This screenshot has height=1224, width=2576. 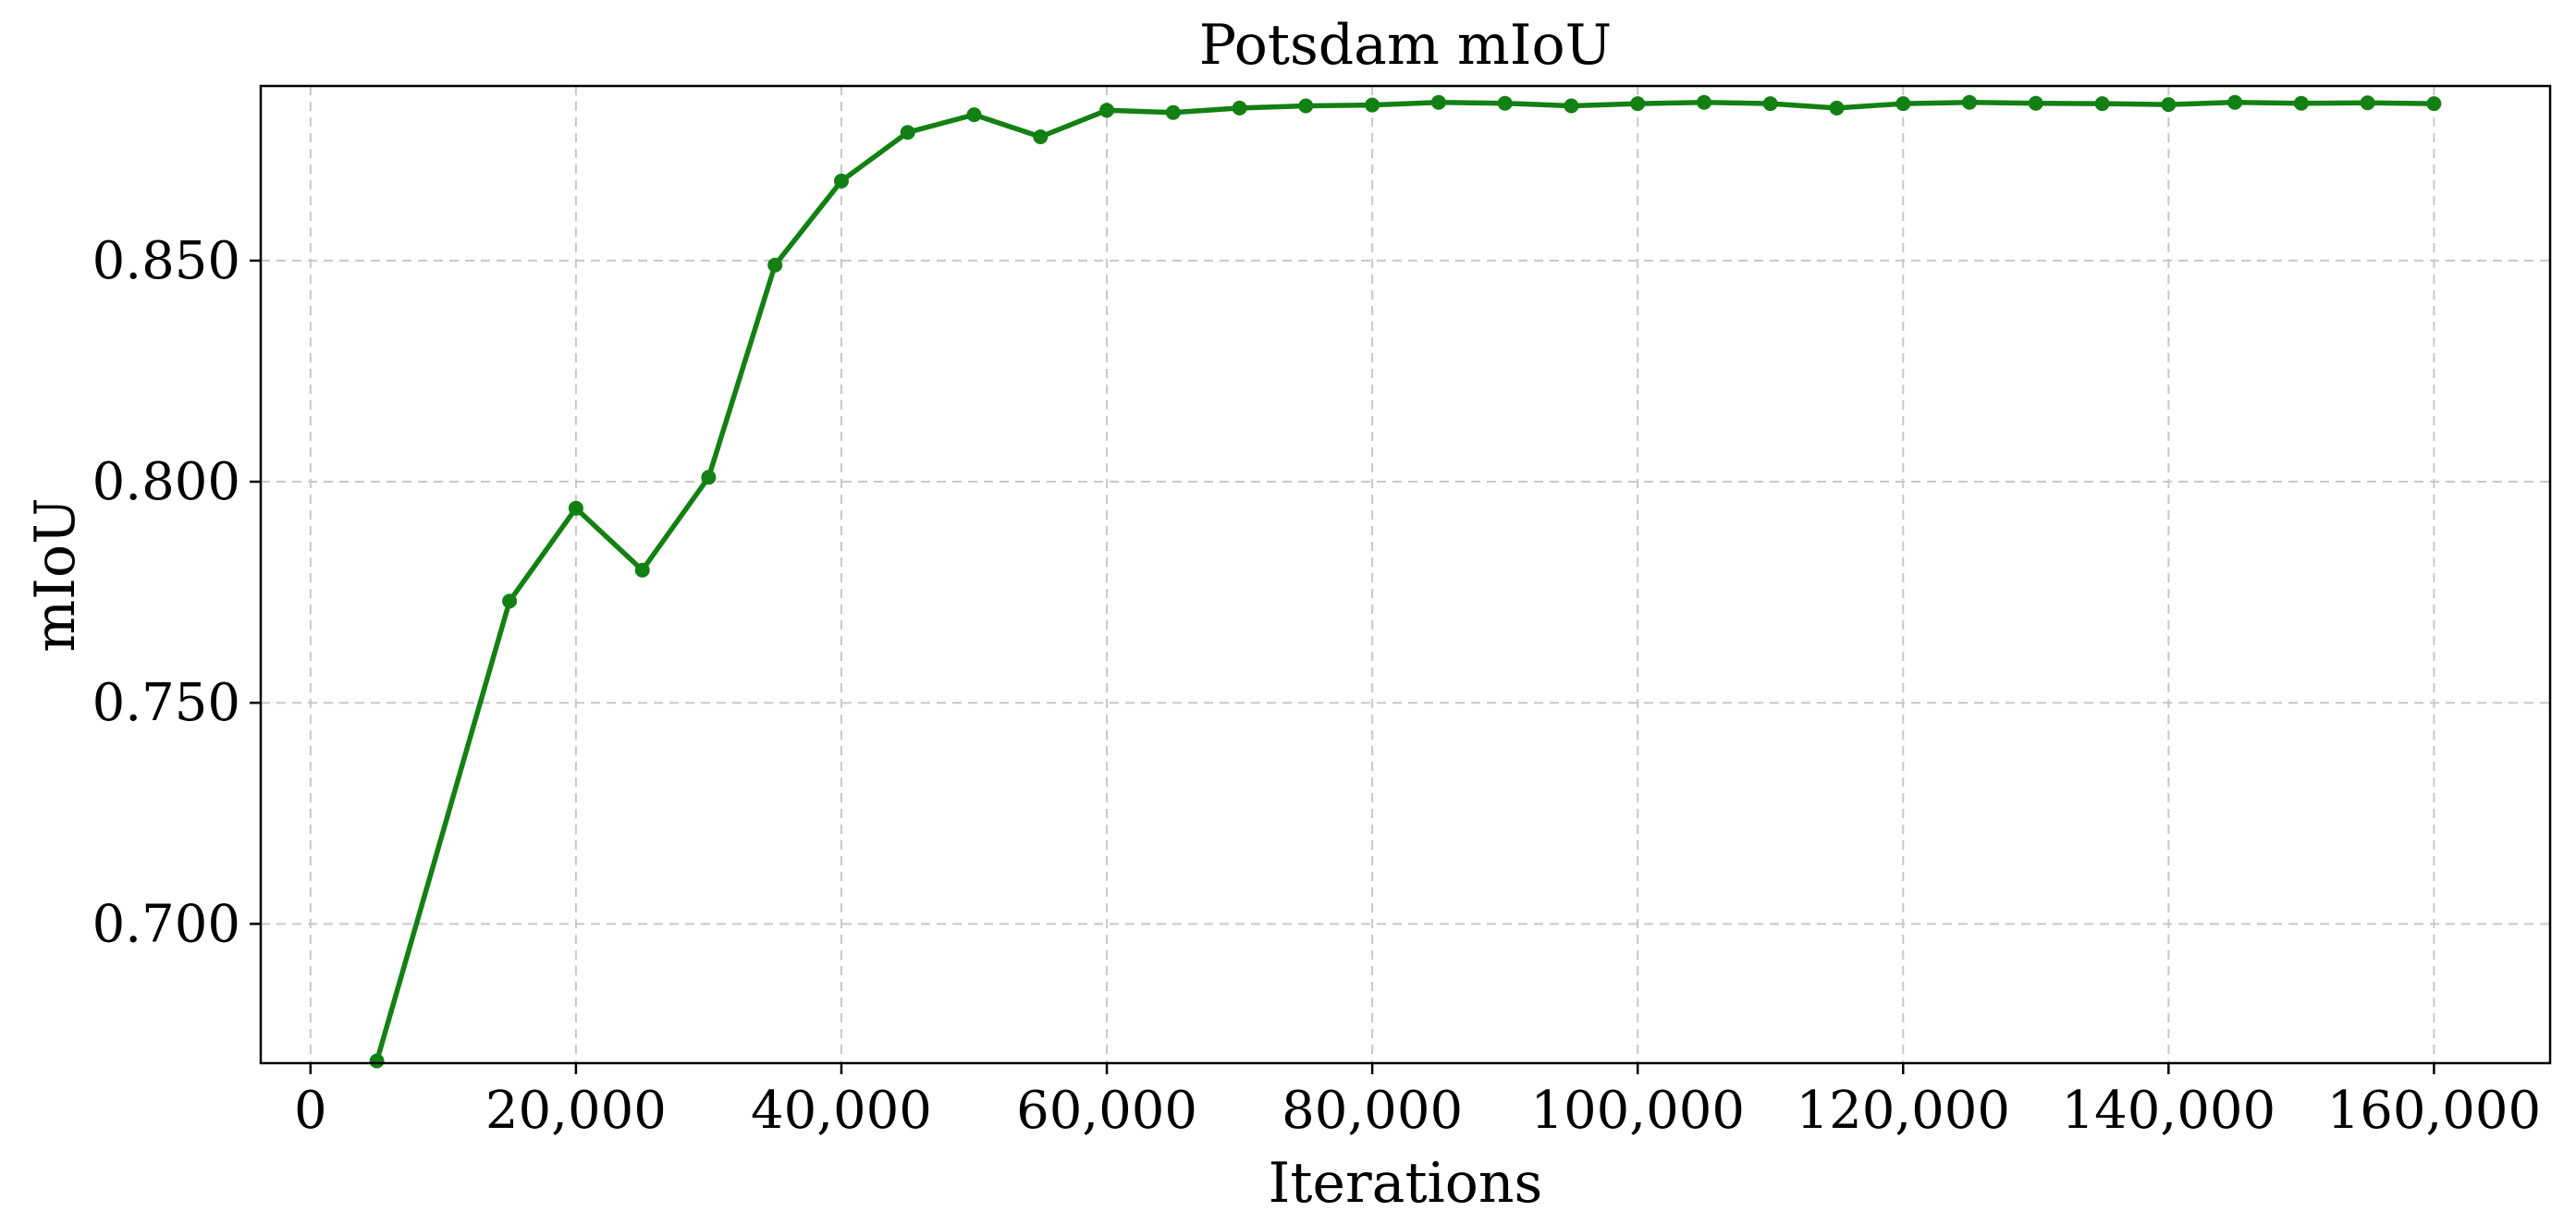 What do you see at coordinates (166, 261) in the screenshot?
I see `y-tick-label: 0.850` at bounding box center [166, 261].